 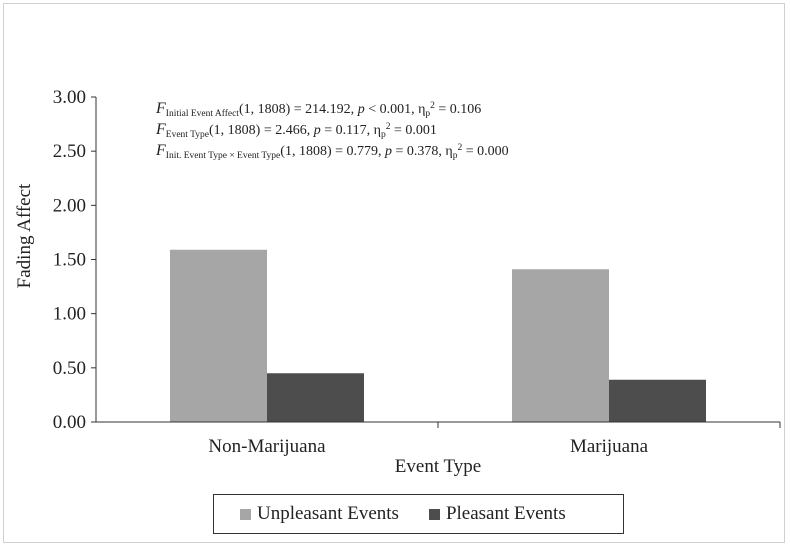 What do you see at coordinates (69, 368) in the screenshot?
I see `y-tick-label: 0.50` at bounding box center [69, 368].